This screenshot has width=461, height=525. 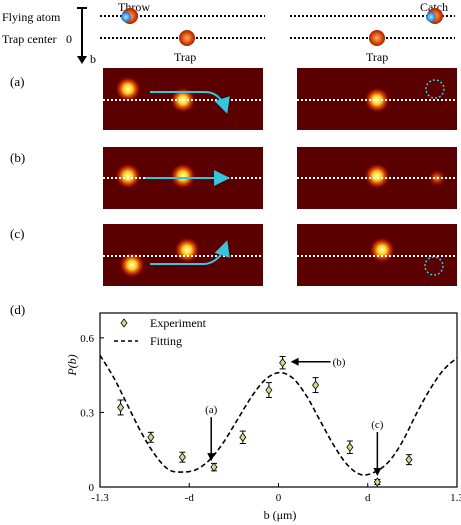 What do you see at coordinates (280, 515) in the screenshot?
I see `x-axis-label: b (μm)` at bounding box center [280, 515].